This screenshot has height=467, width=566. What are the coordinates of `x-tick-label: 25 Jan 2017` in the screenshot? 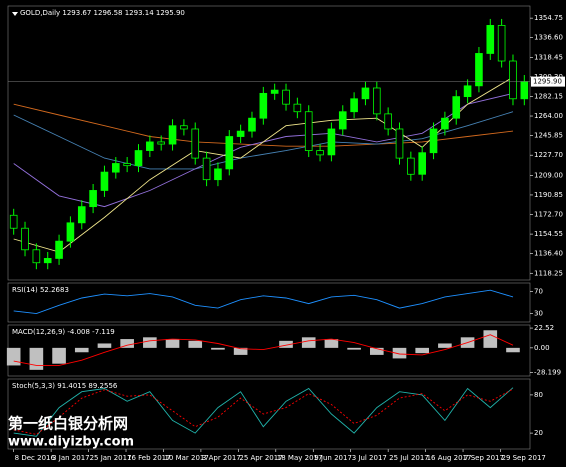 It's located at (111, 458).